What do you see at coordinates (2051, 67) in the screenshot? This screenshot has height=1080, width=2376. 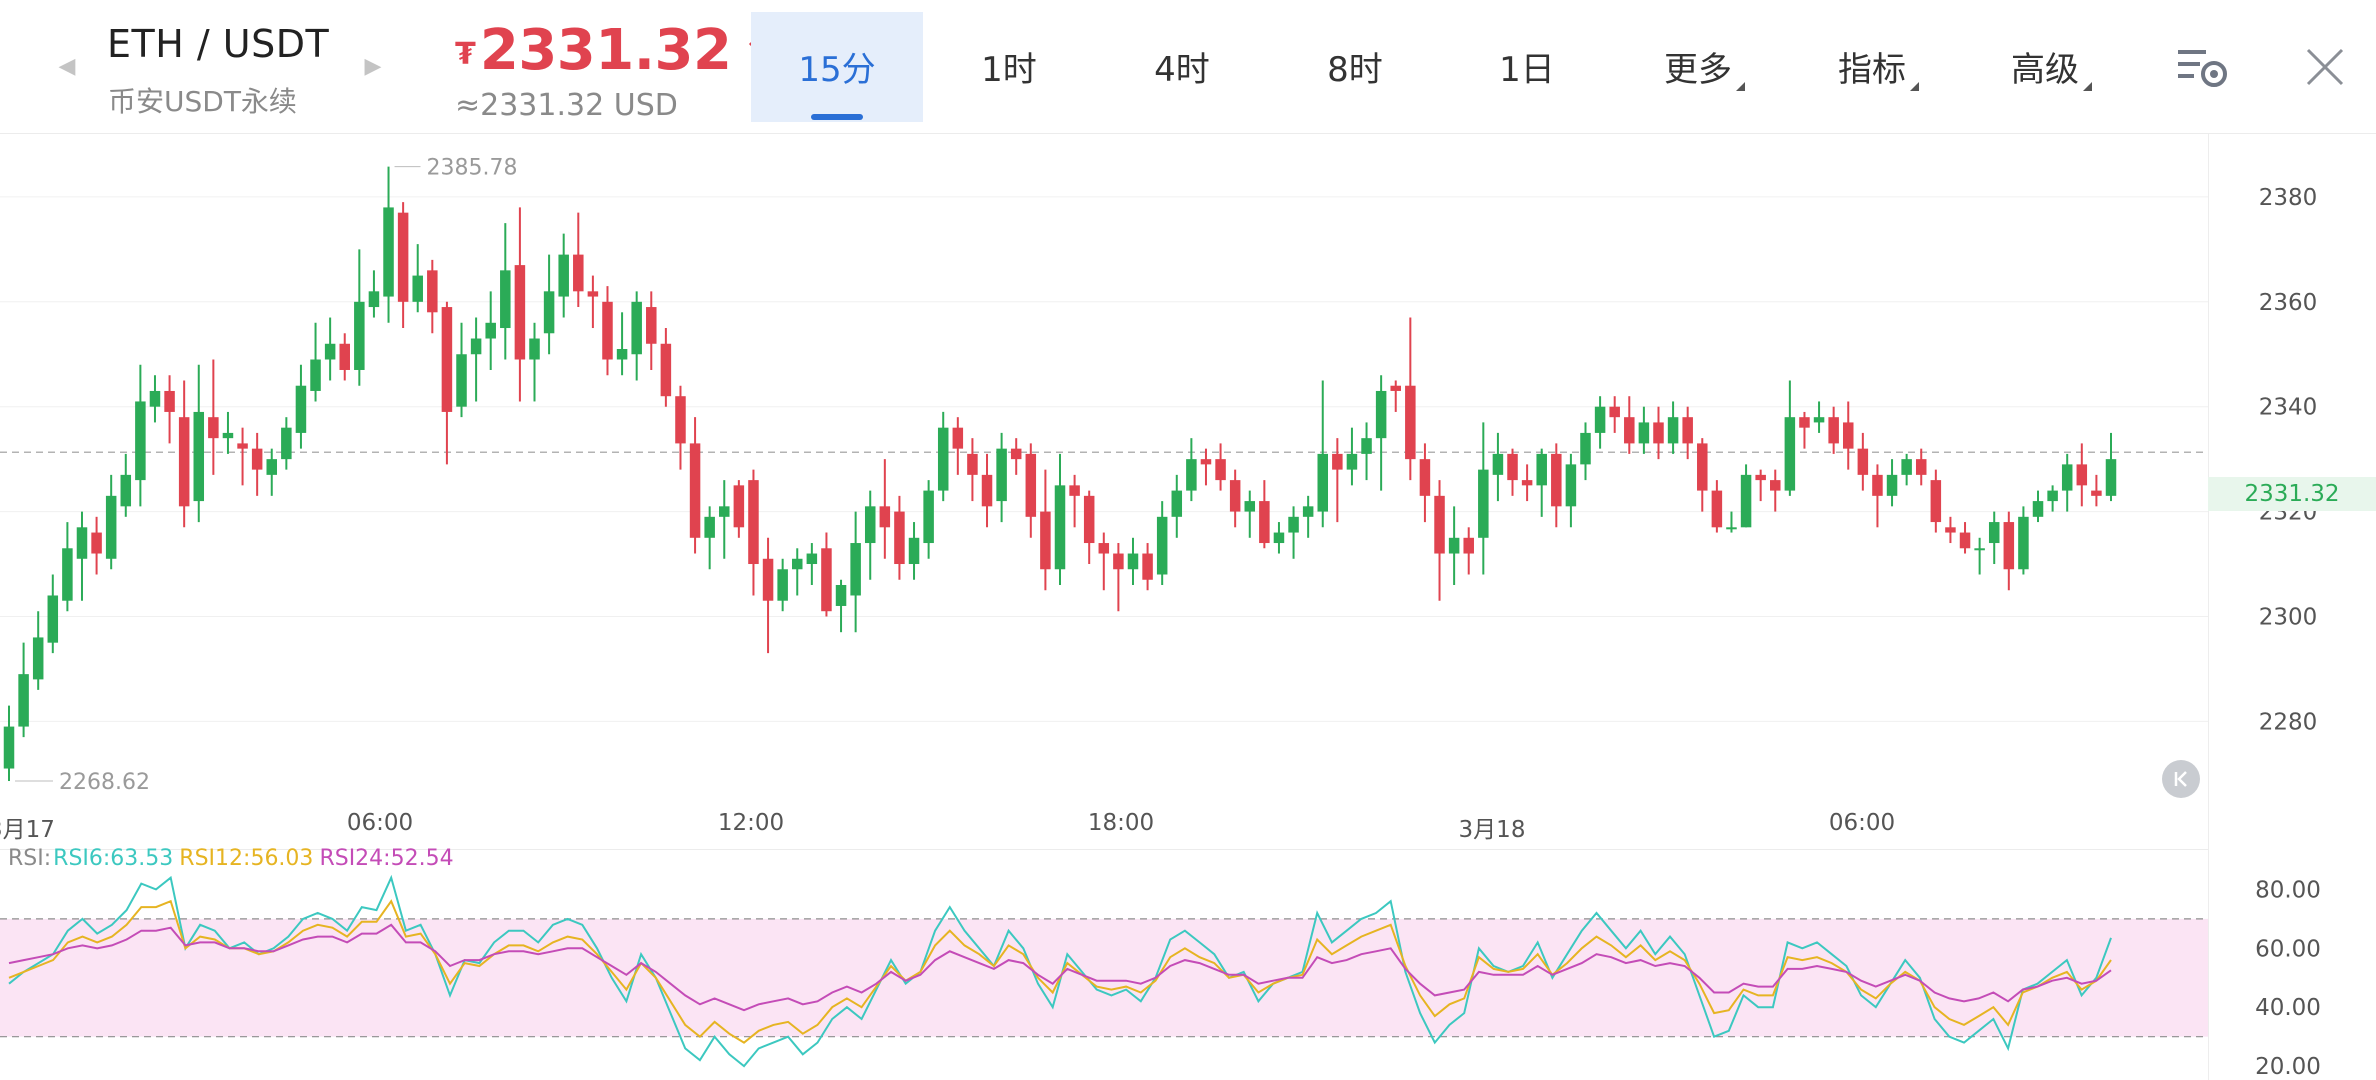 I see `advanced-dropdown: 高级` at bounding box center [2051, 67].